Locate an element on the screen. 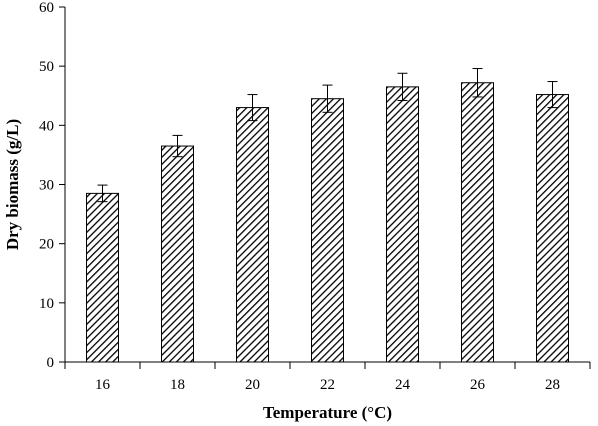 This screenshot has width=598, height=426. y-tick-label: 0 is located at coordinates (51, 363).